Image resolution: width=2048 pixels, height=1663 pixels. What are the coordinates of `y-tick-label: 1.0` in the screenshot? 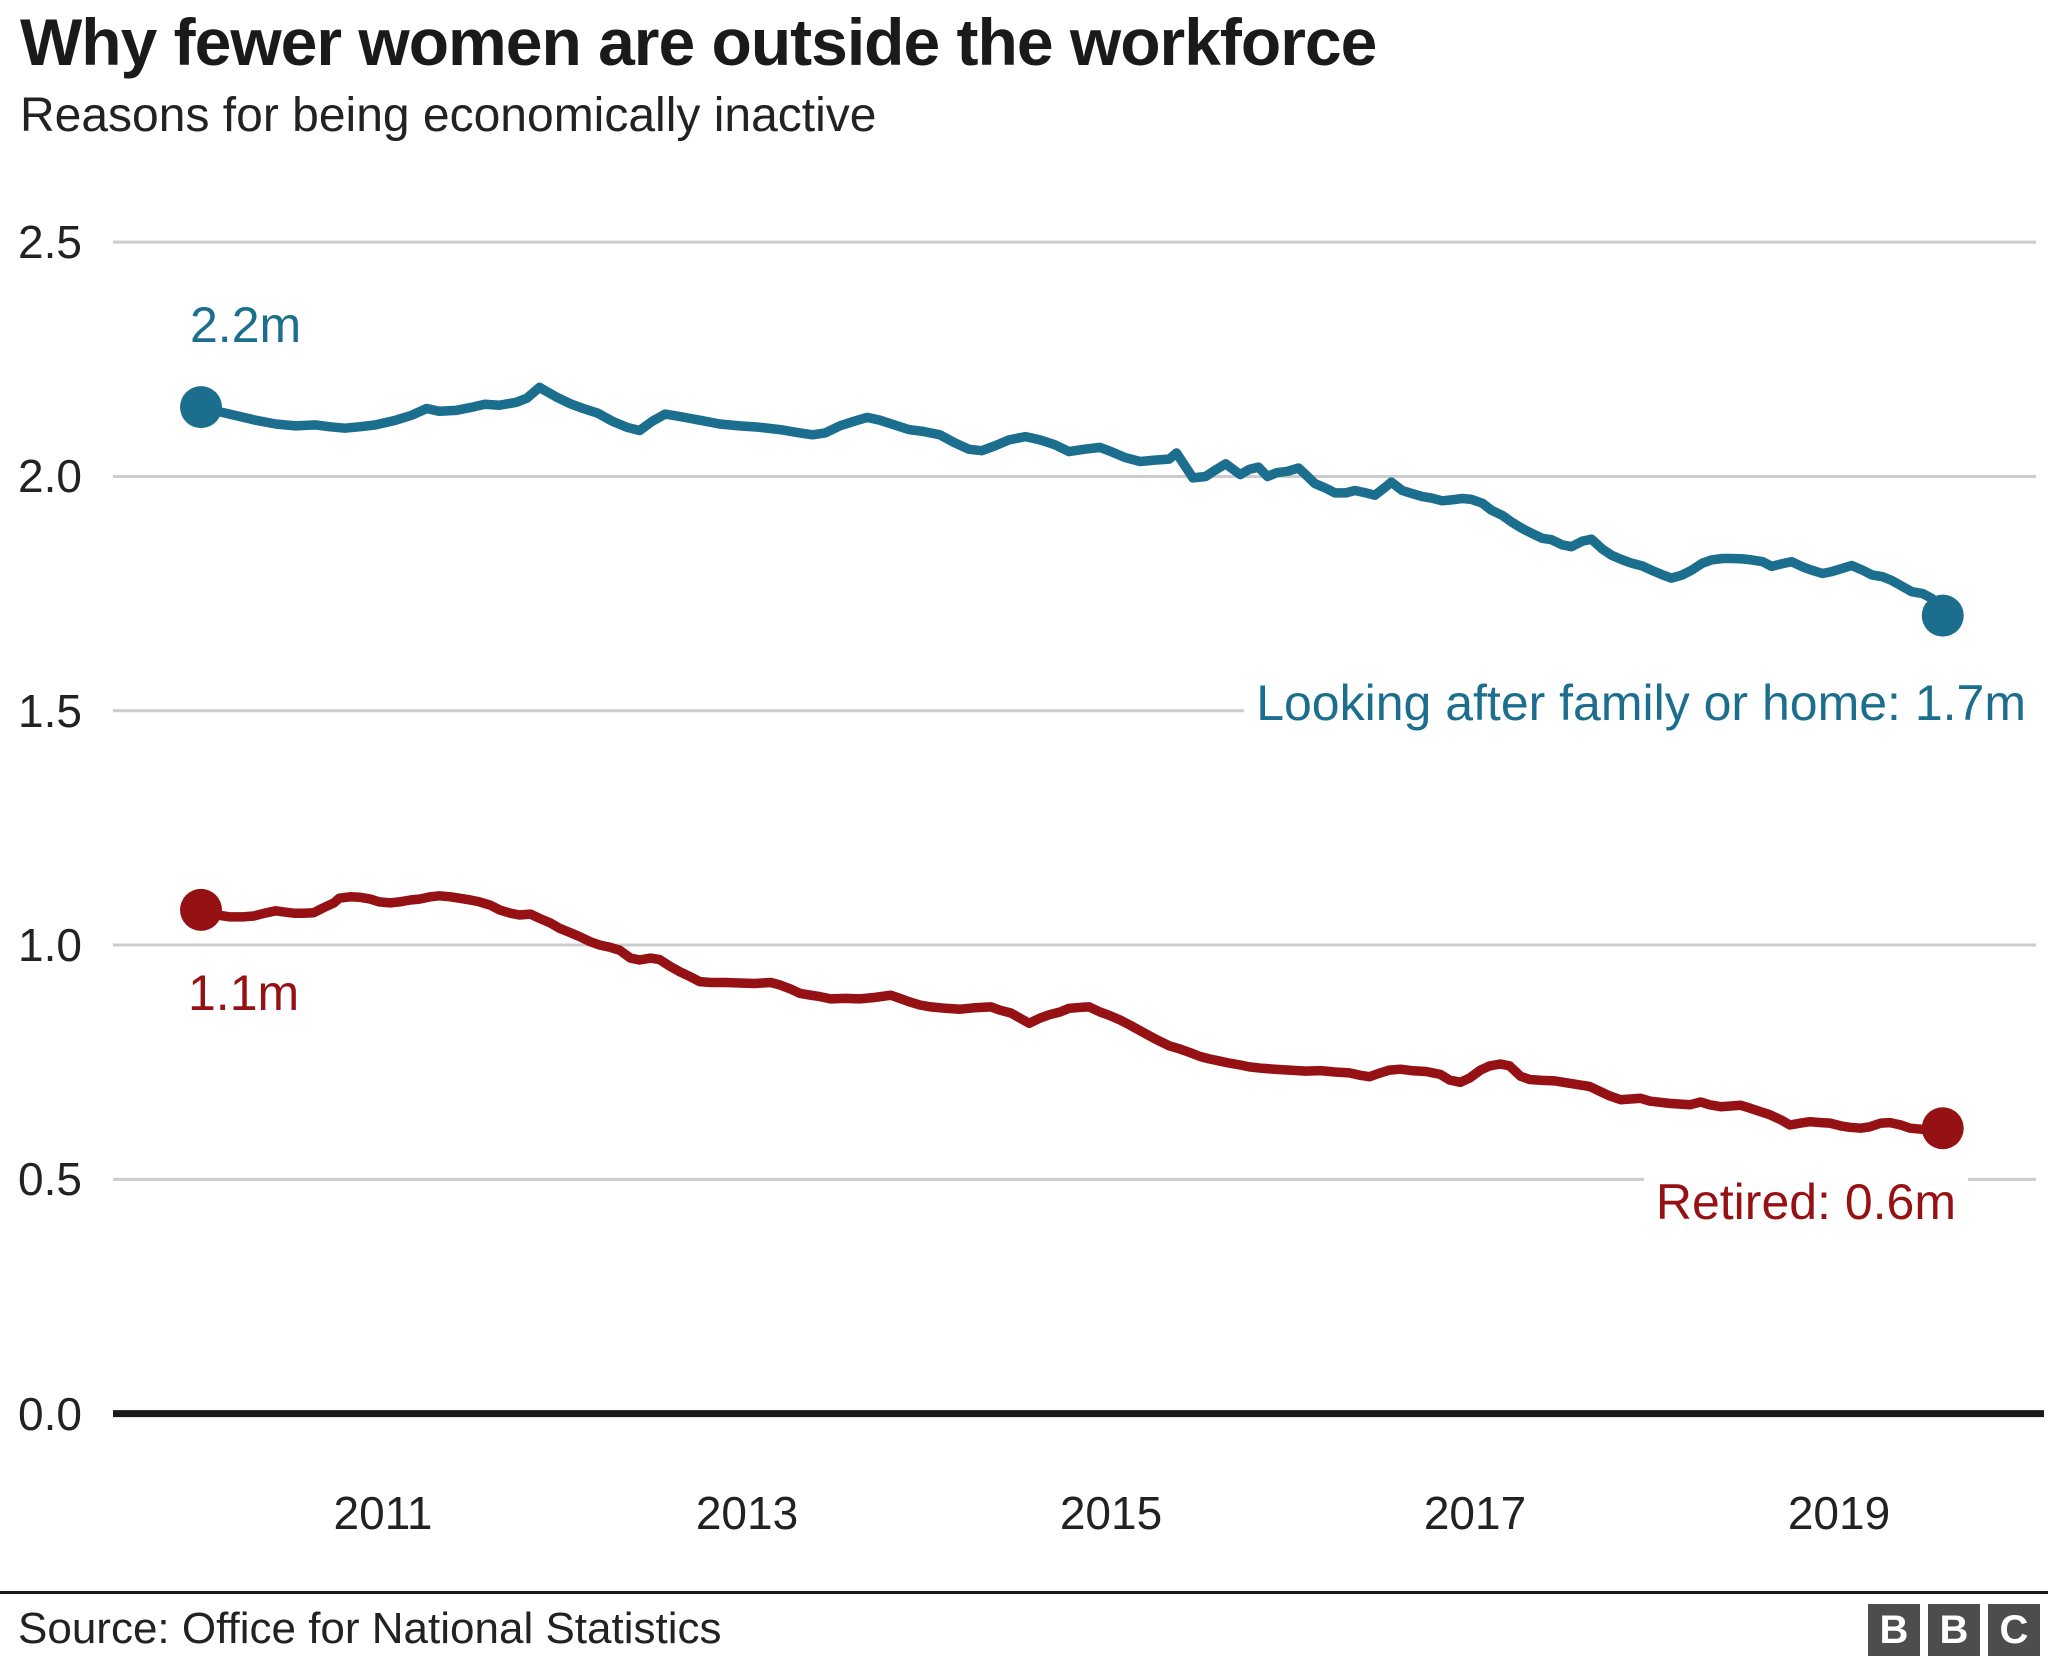 It's located at (50, 945).